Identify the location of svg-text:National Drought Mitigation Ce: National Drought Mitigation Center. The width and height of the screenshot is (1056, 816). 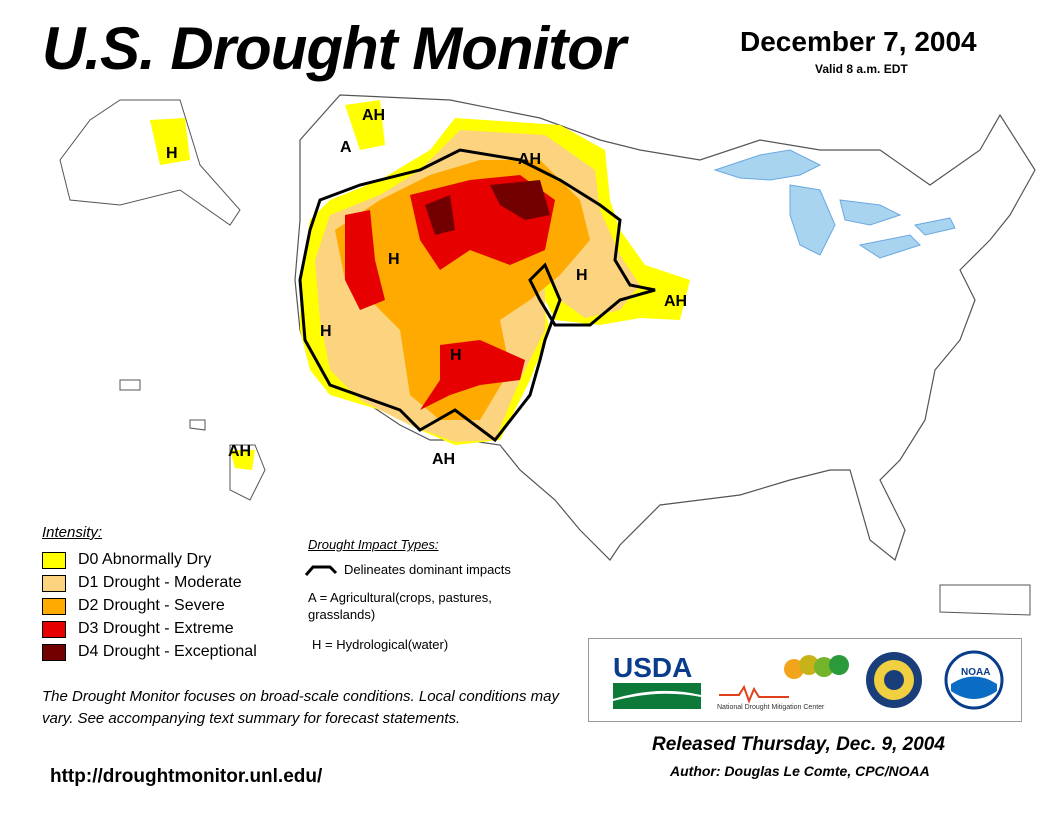
(771, 707).